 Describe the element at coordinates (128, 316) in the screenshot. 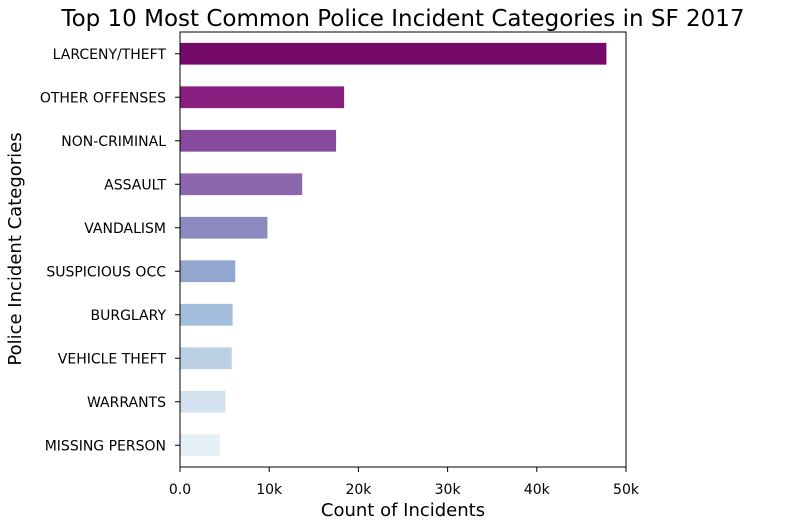

I see `y-tick-label: BURGLARY` at that location.